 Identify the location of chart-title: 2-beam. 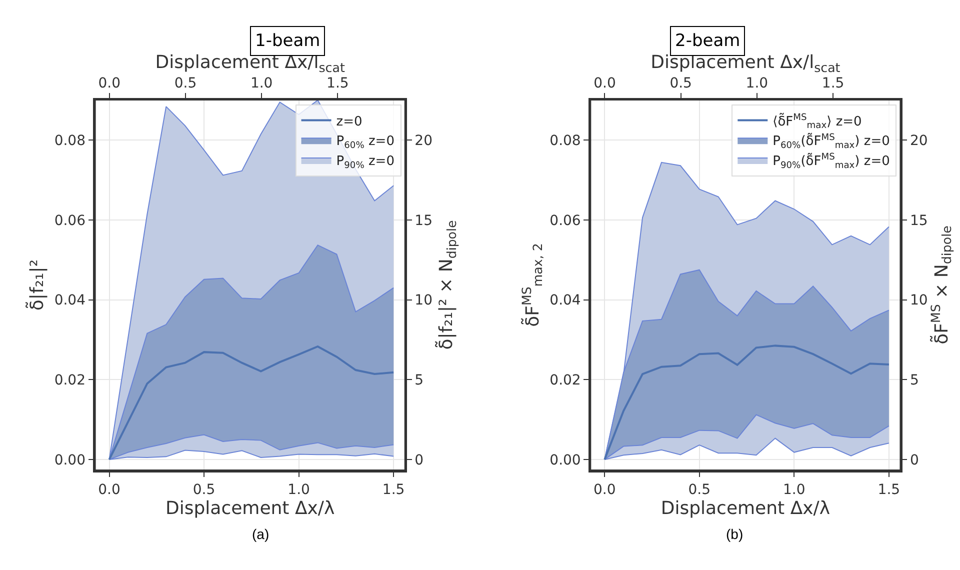
(707, 41).